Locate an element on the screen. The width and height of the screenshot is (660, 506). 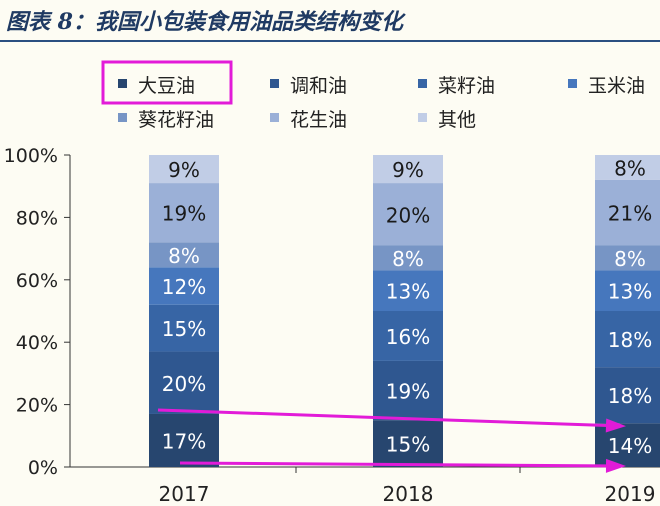
legend-label: 葵花籽油 is located at coordinates (176, 120).